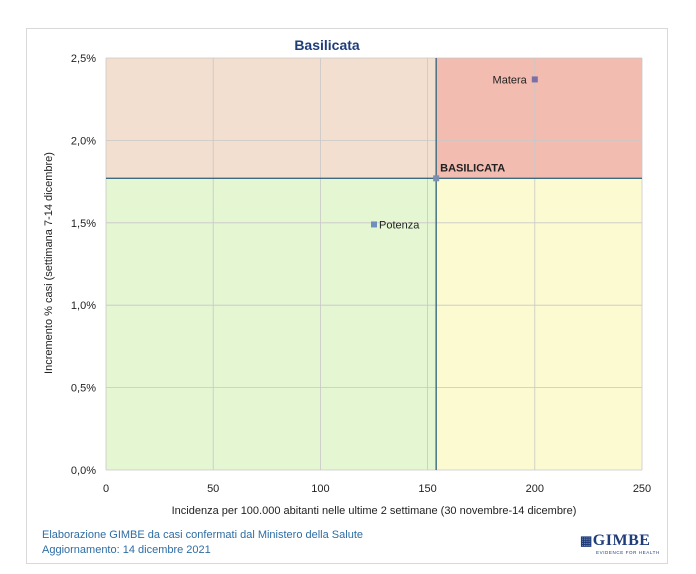  I want to click on data-points: Matera BASILICATA Potenza, so click(454, 152).